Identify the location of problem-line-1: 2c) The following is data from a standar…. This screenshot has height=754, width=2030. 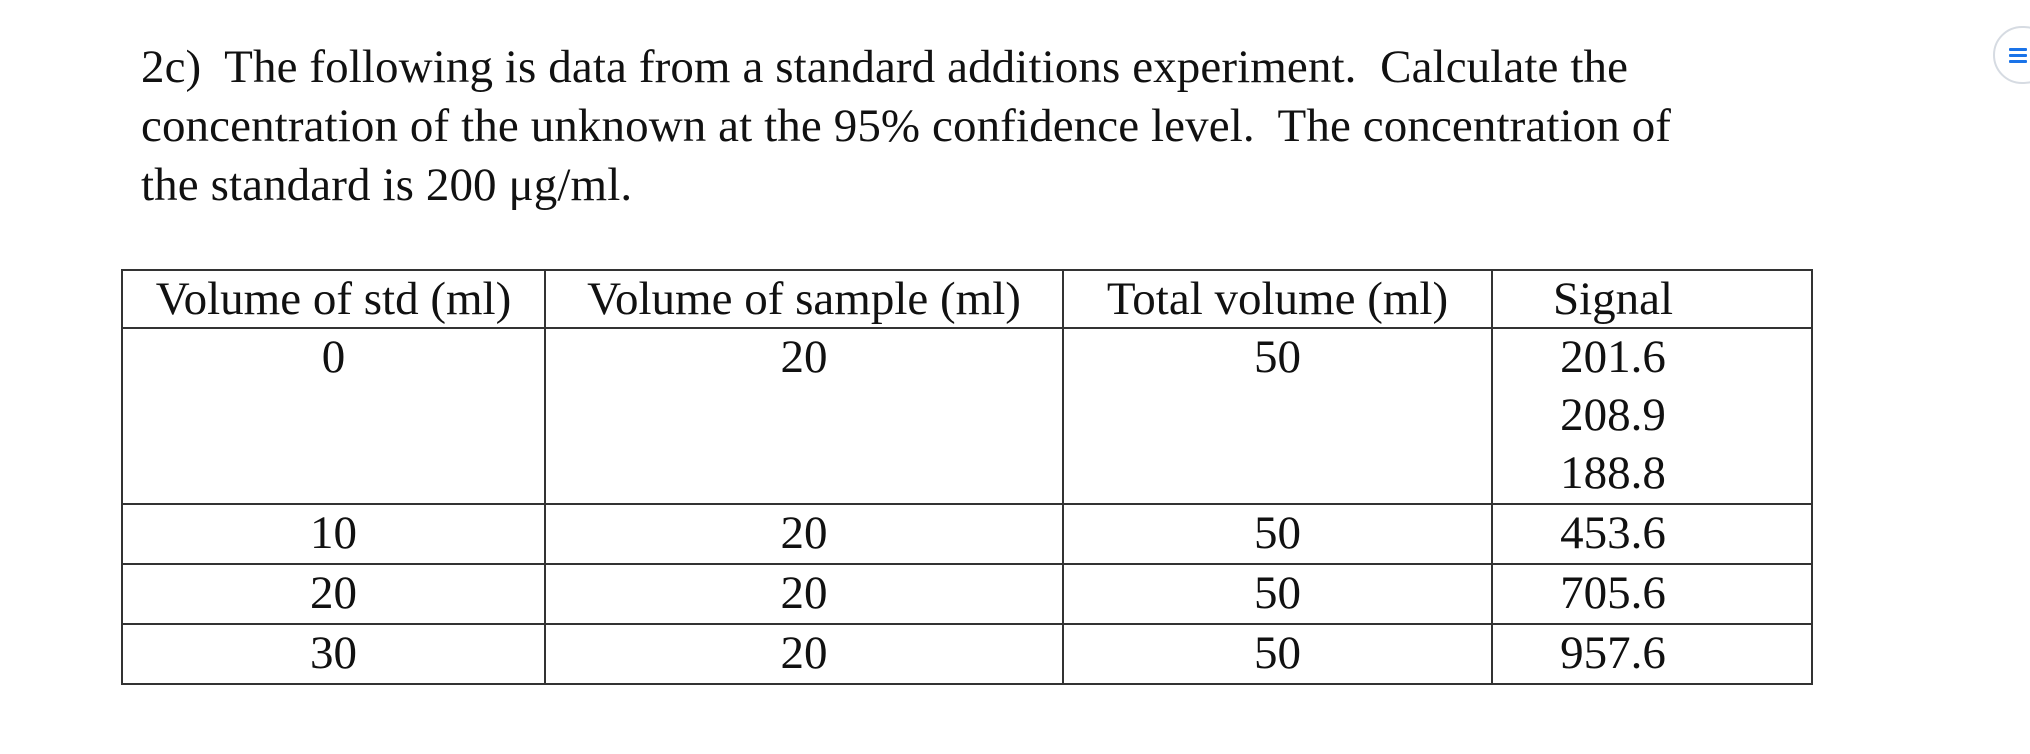
(885, 67).